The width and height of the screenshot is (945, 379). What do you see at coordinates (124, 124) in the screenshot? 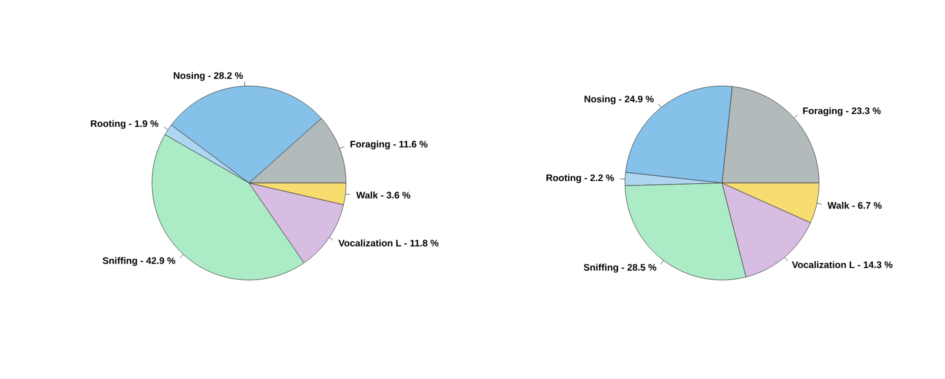
I see `slice-label: Rooting - 1.9 %` at bounding box center [124, 124].